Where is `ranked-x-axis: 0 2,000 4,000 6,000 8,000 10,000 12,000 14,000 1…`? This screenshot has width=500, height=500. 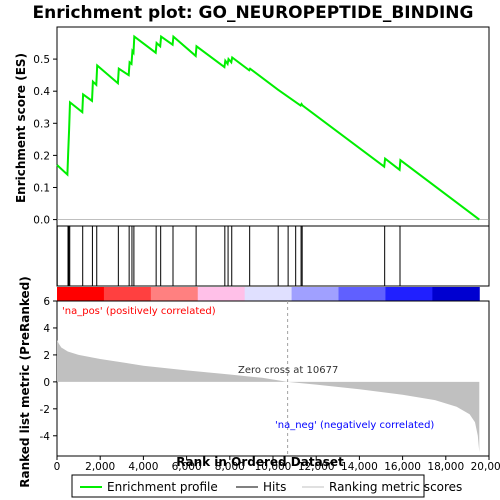 ranked-x-axis: 0 2,000 4,000 6,000 8,000 10,000 12,000 14,000 1… is located at coordinates (277, 464).